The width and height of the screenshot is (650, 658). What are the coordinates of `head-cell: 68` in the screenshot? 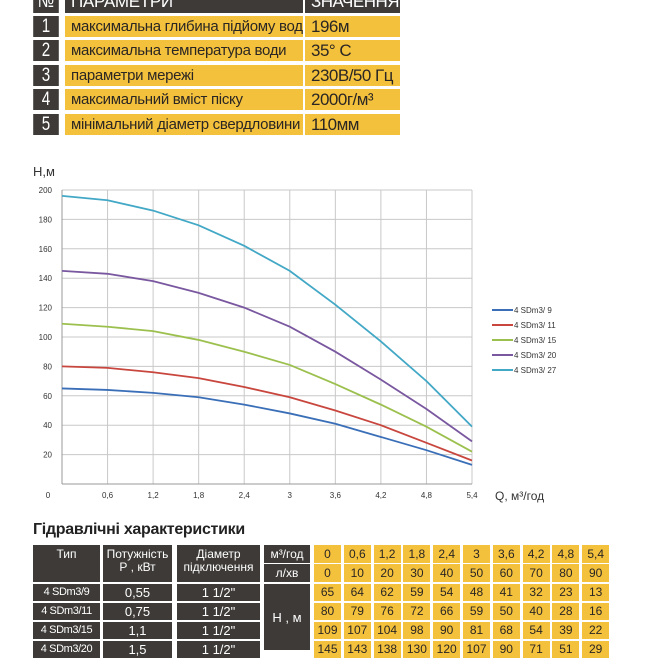 It's located at (506, 630).